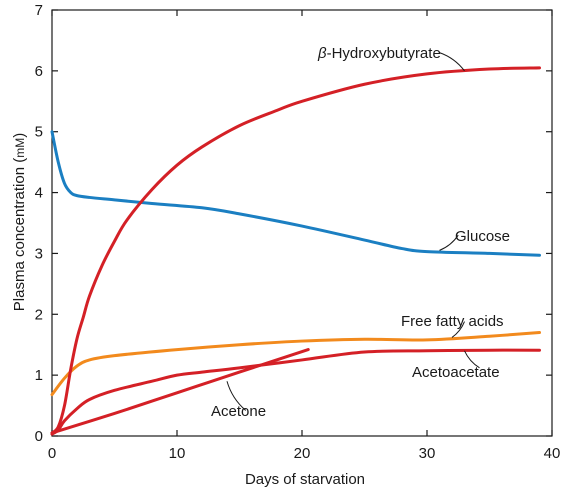 This screenshot has height=497, width=569. I want to click on y-tick-label: 2, so click(39, 314).